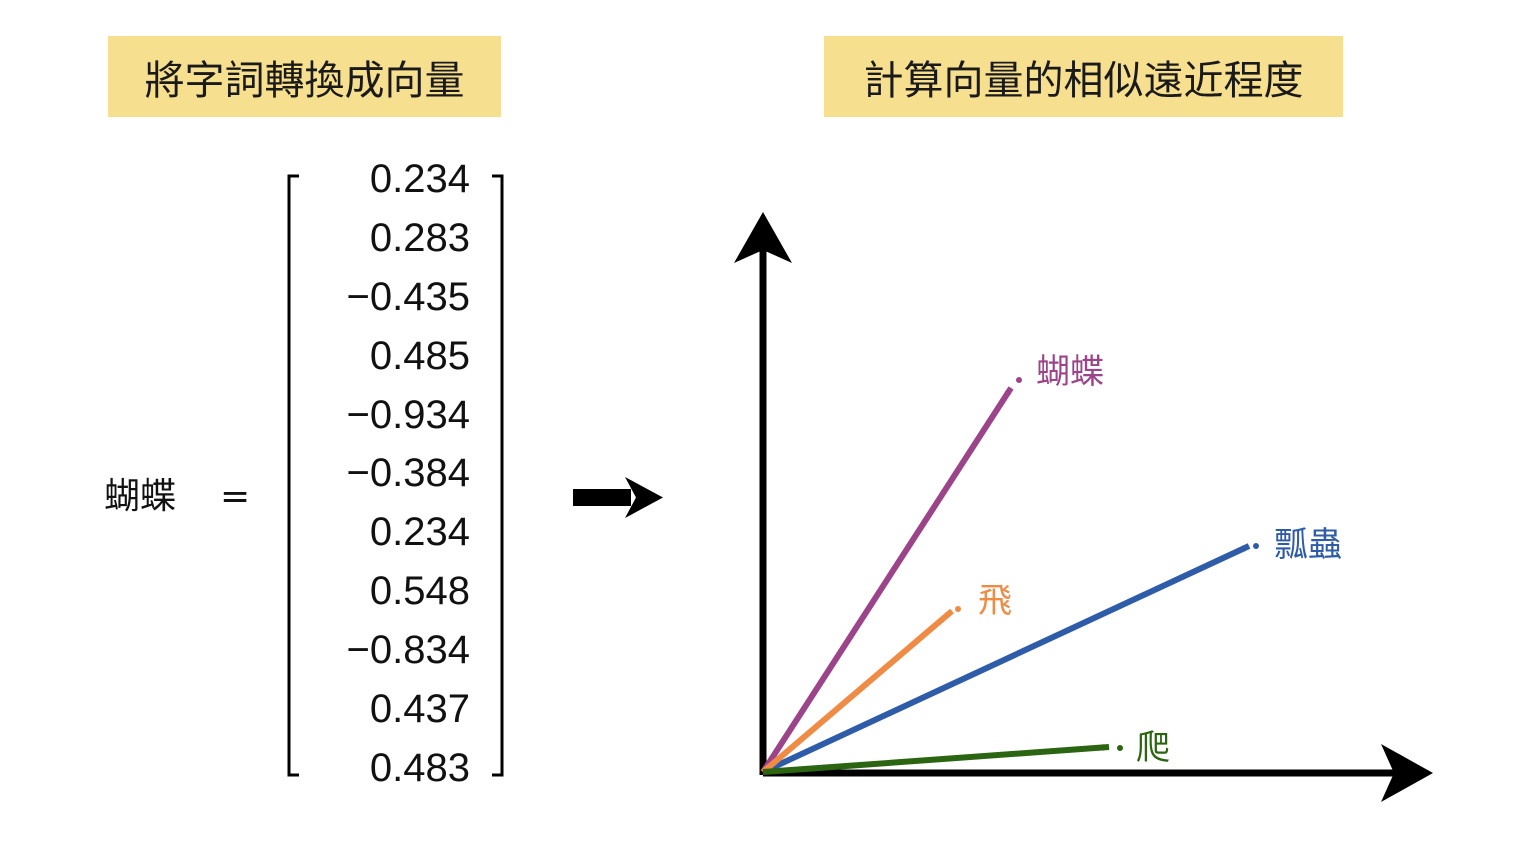  I want to click on vector-value: −0.834, so click(408, 650).